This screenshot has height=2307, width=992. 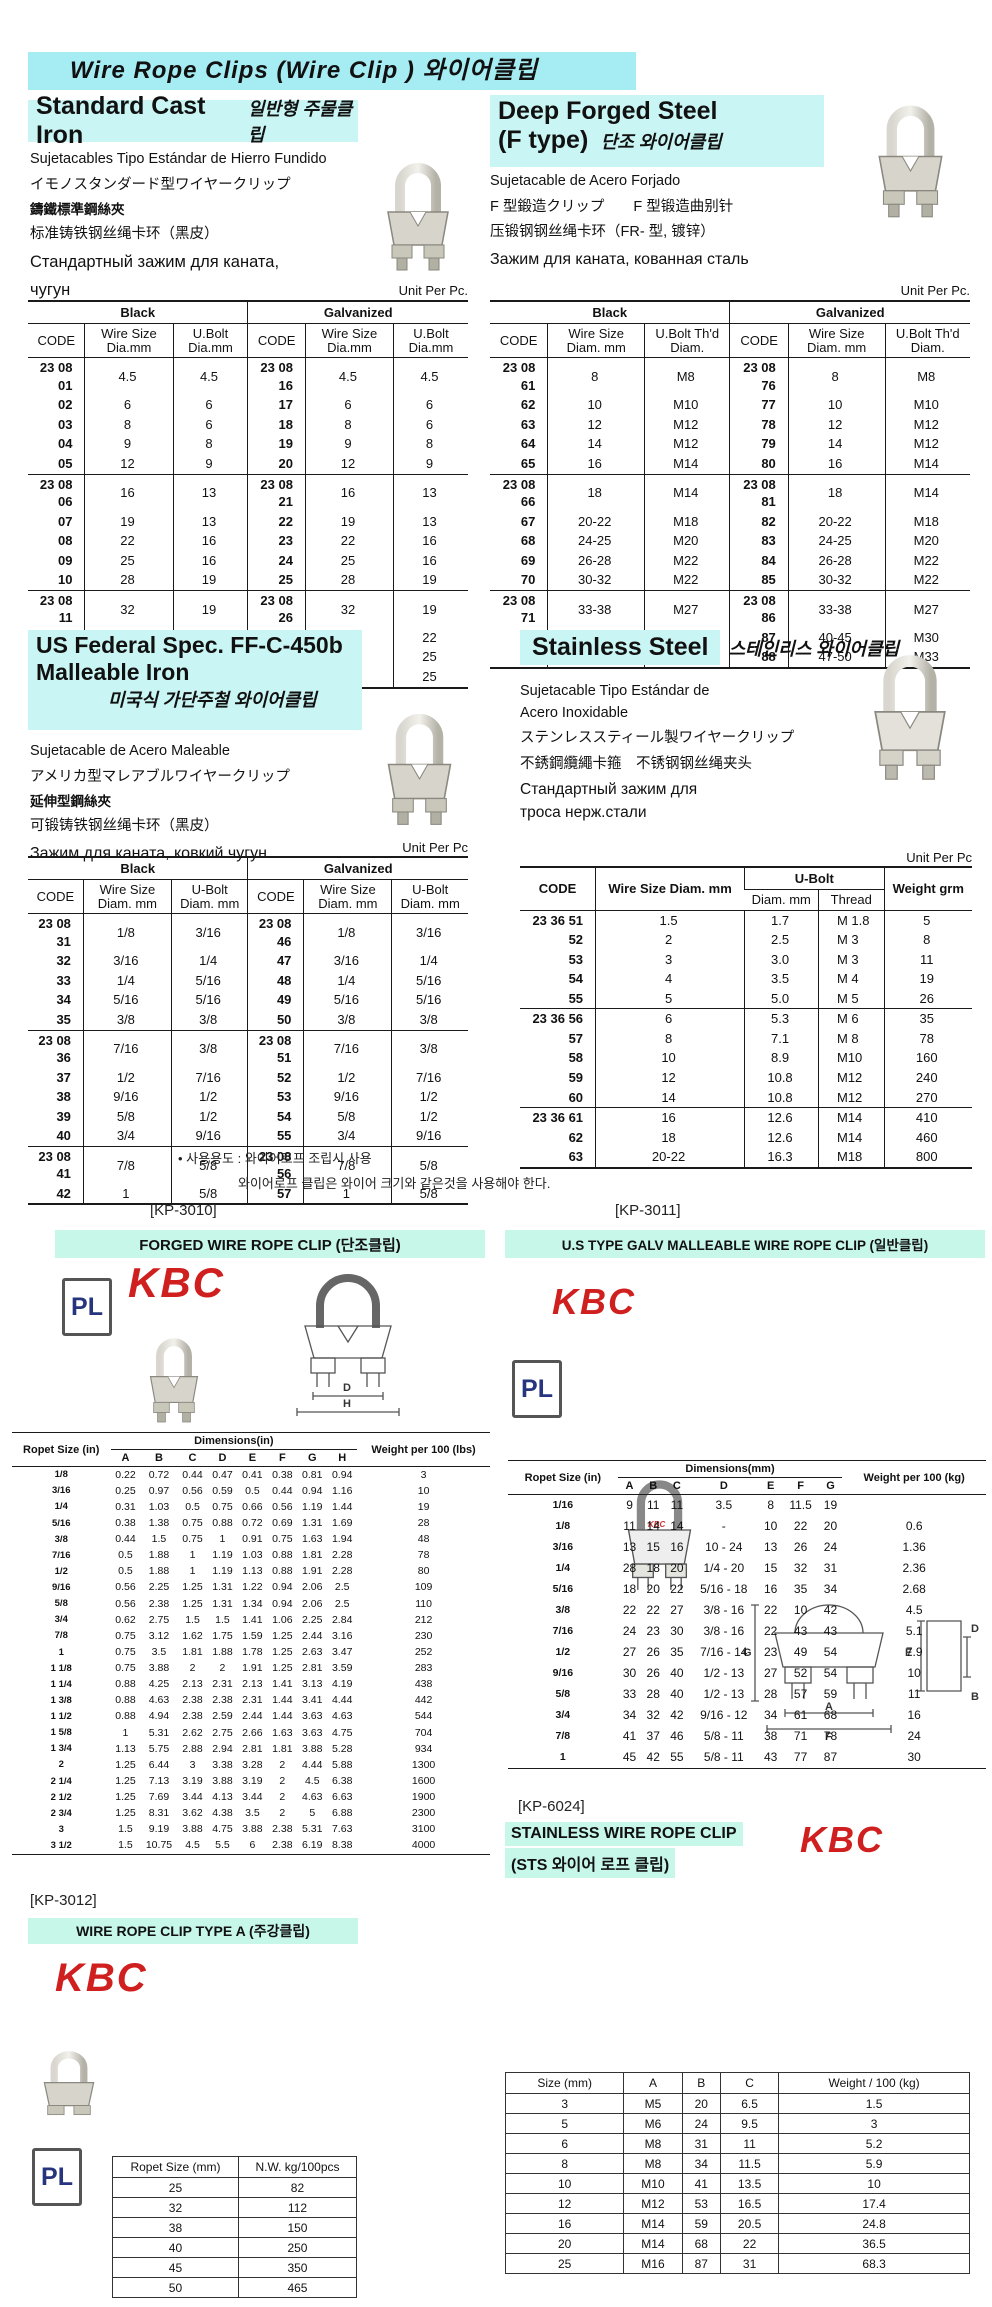 What do you see at coordinates (128, 493) in the screenshot?
I see `cell: 16` at bounding box center [128, 493].